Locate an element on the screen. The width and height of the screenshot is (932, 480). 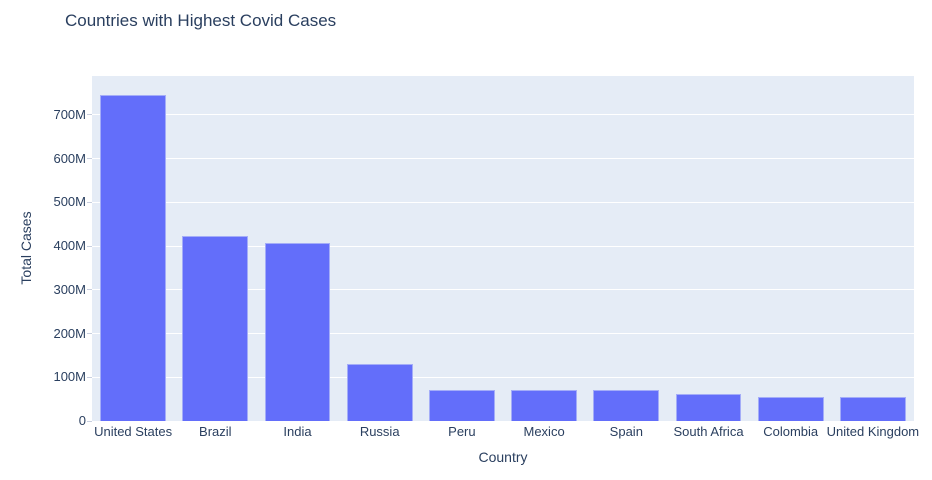
y-tick-label: 400M is located at coordinates (69, 246).